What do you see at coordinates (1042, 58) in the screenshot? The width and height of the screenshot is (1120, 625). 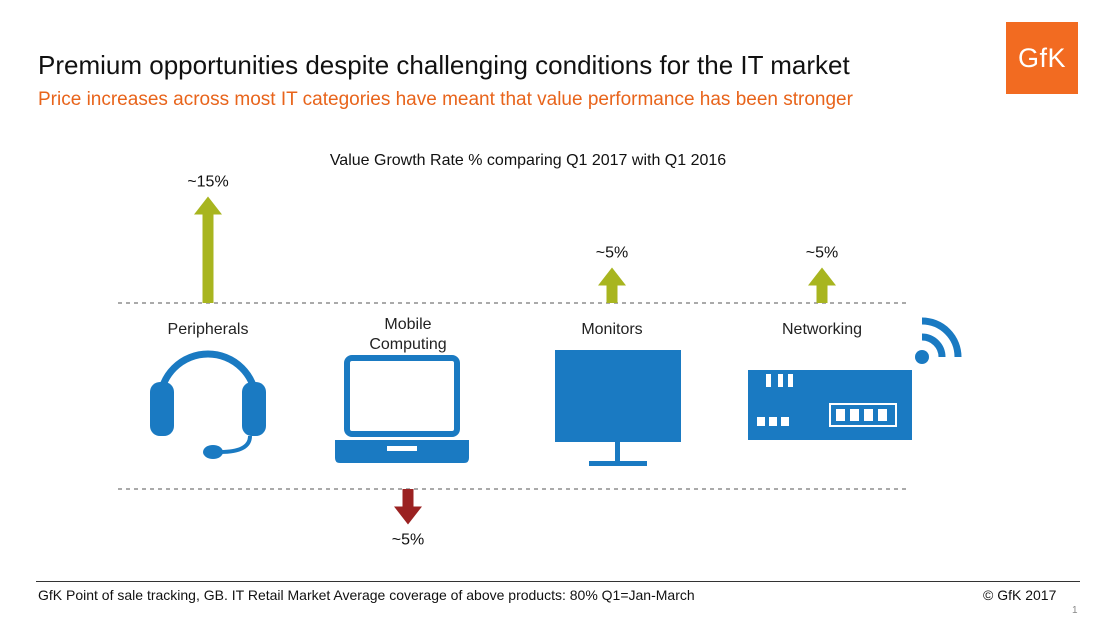 I see `gfk-logo: GfK` at bounding box center [1042, 58].